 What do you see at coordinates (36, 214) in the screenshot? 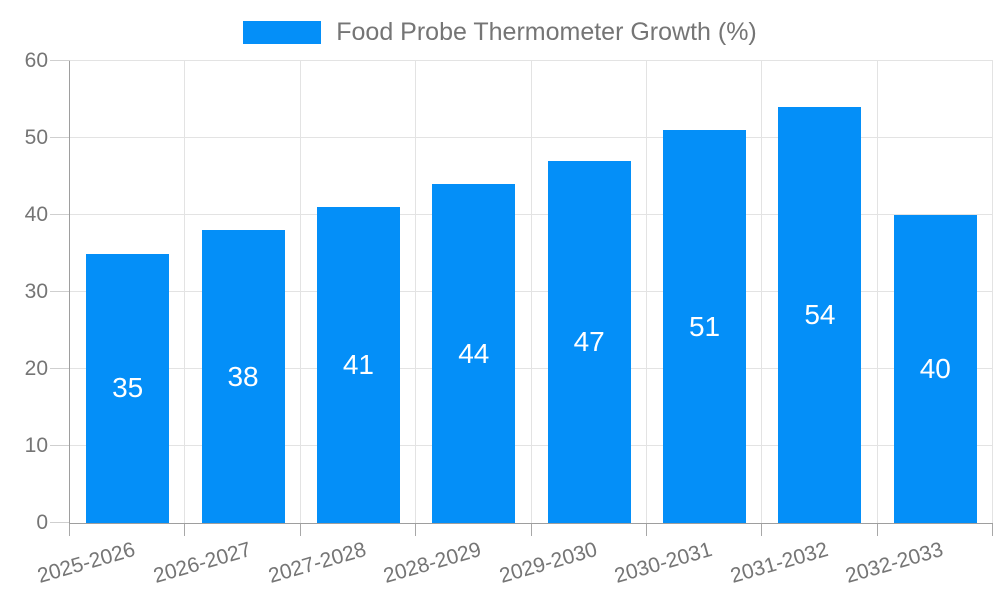
I see `y-axis-tick-label: 40` at bounding box center [36, 214].